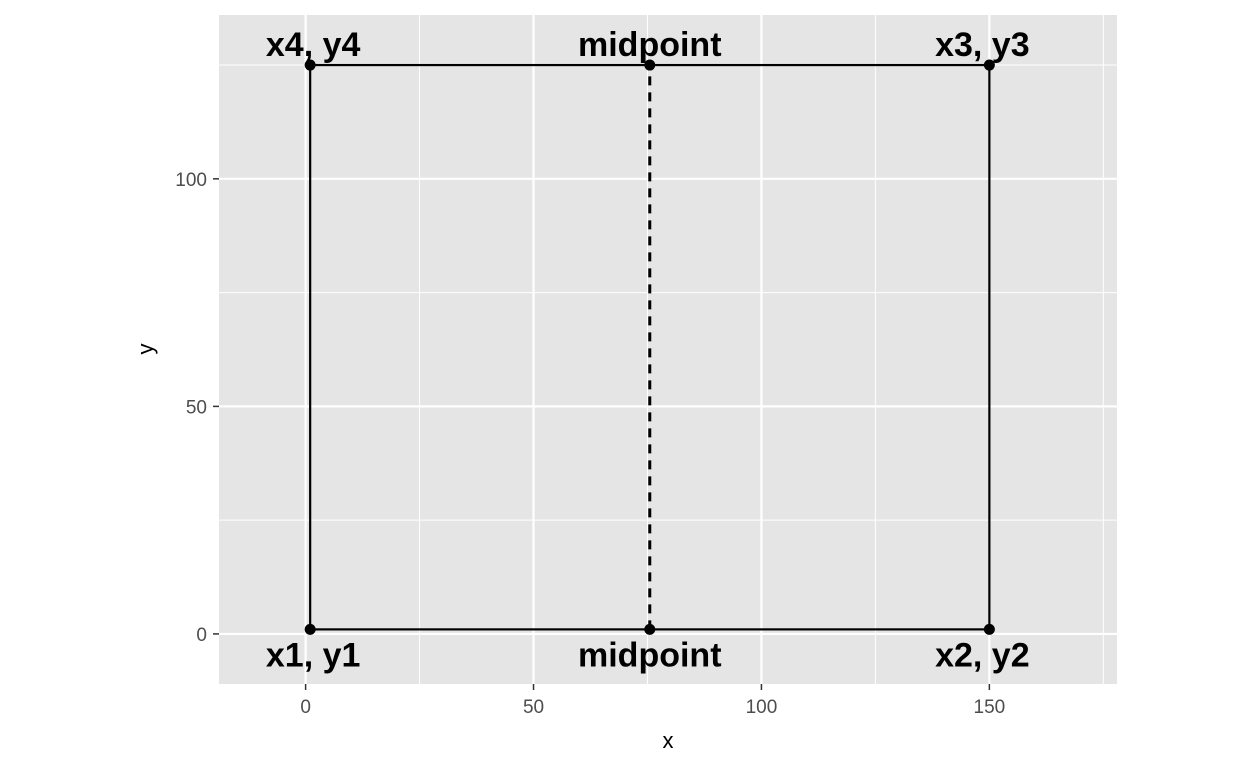 This screenshot has height=773, width=1248. Describe the element at coordinates (668, 740) in the screenshot. I see `x-axis-title: x` at that location.